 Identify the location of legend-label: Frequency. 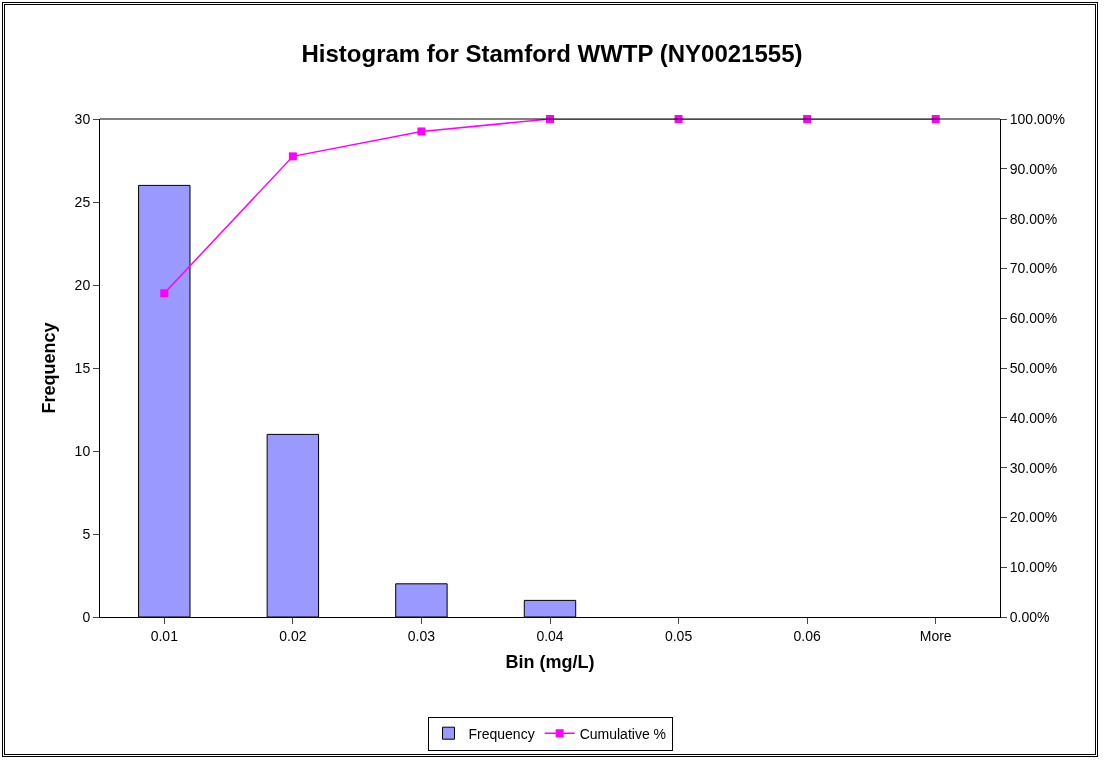
(501, 733).